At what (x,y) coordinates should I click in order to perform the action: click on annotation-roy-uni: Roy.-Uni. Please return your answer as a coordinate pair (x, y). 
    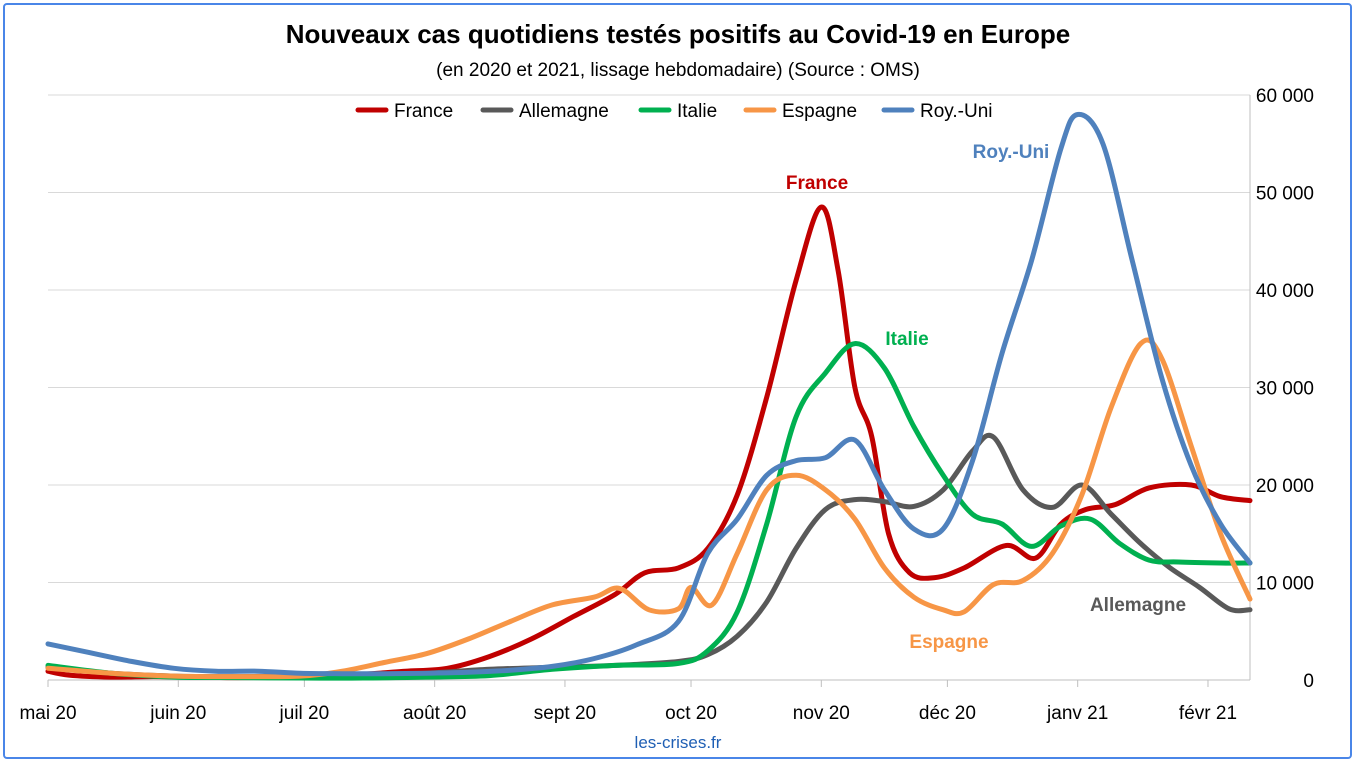
    Looking at the image, I should click on (1011, 152).